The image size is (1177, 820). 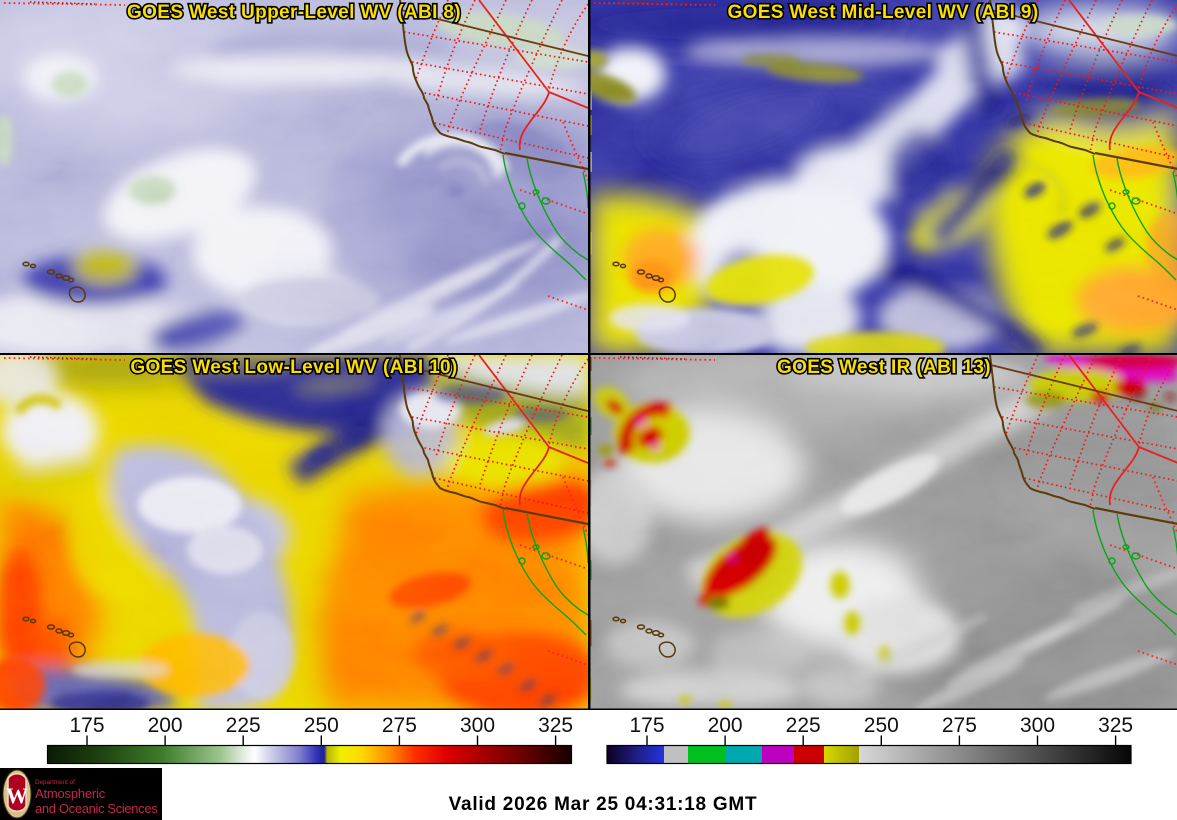 I want to click on svg-text:GOES West Upper-Level WV (ABI: GOES West Upper-Level WV (ABI 8), so click(x=294, y=12).